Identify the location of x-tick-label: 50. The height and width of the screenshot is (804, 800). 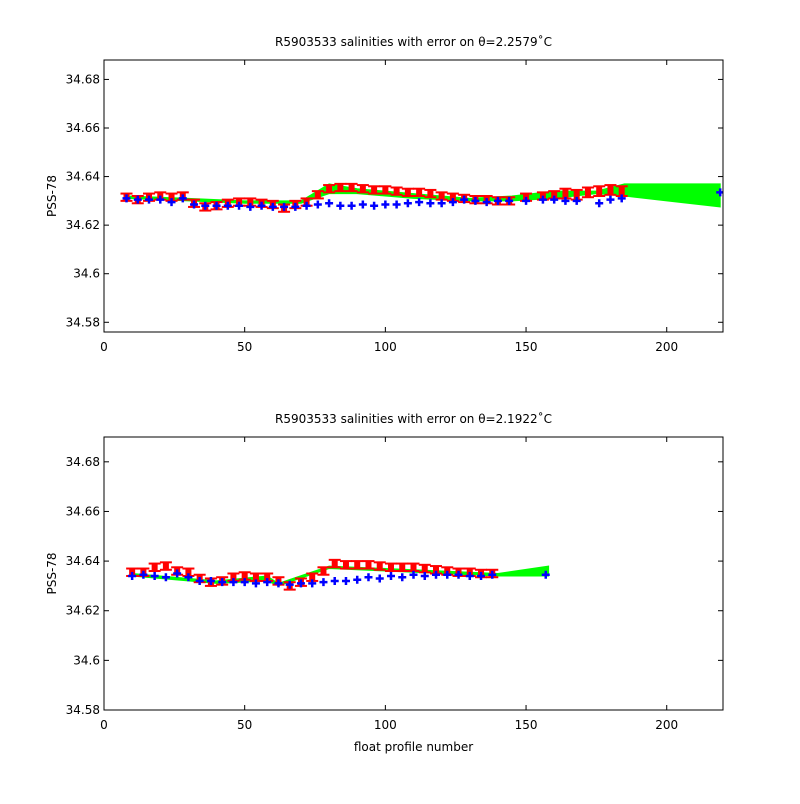
(244, 347).